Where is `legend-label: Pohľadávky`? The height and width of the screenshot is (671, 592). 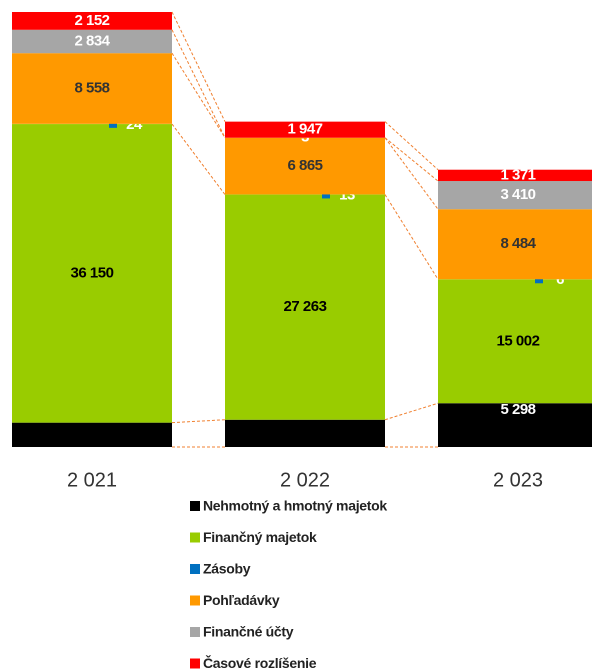
legend-label: Pohľadávky is located at coordinates (241, 600).